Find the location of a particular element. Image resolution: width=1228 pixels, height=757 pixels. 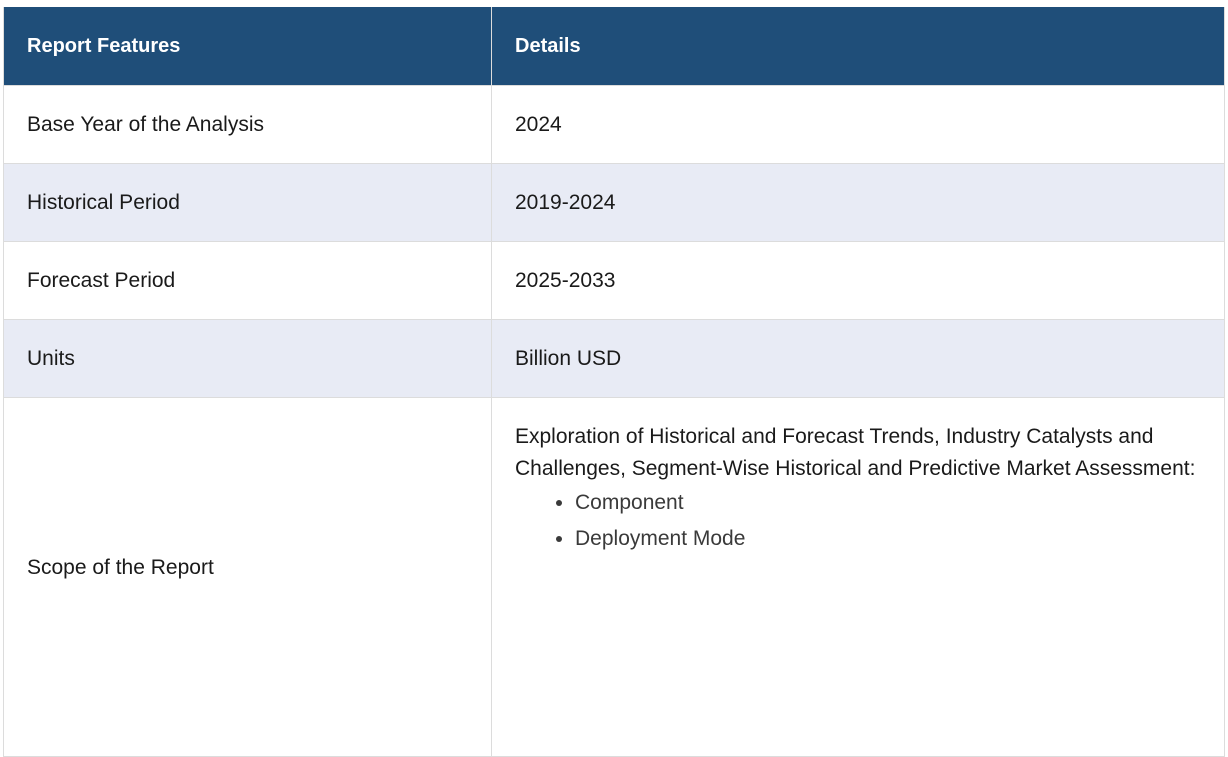

table-row: Units Billion USD is located at coordinates (614, 358).